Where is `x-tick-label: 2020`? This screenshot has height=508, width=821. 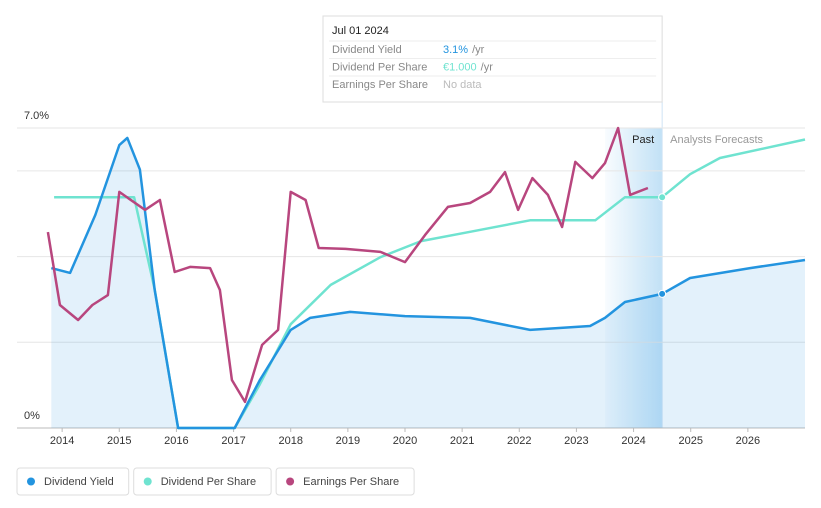 x-tick-label: 2020 is located at coordinates (405, 441).